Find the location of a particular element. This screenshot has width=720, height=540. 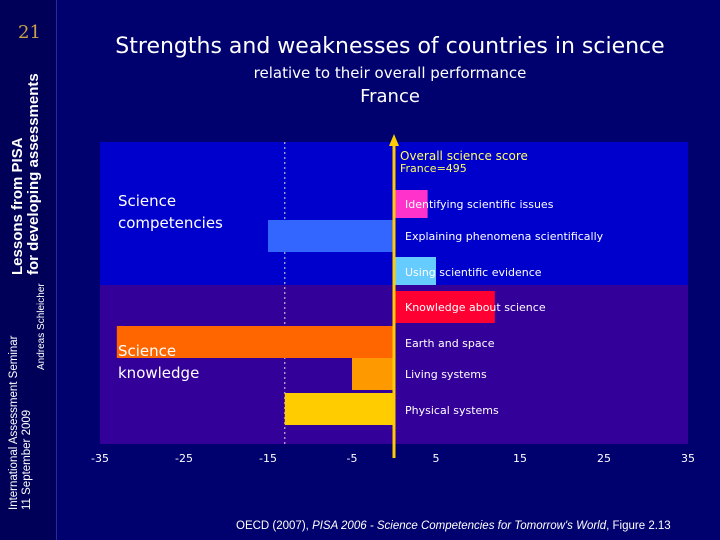

group-label: knowledge is located at coordinates (158, 373).